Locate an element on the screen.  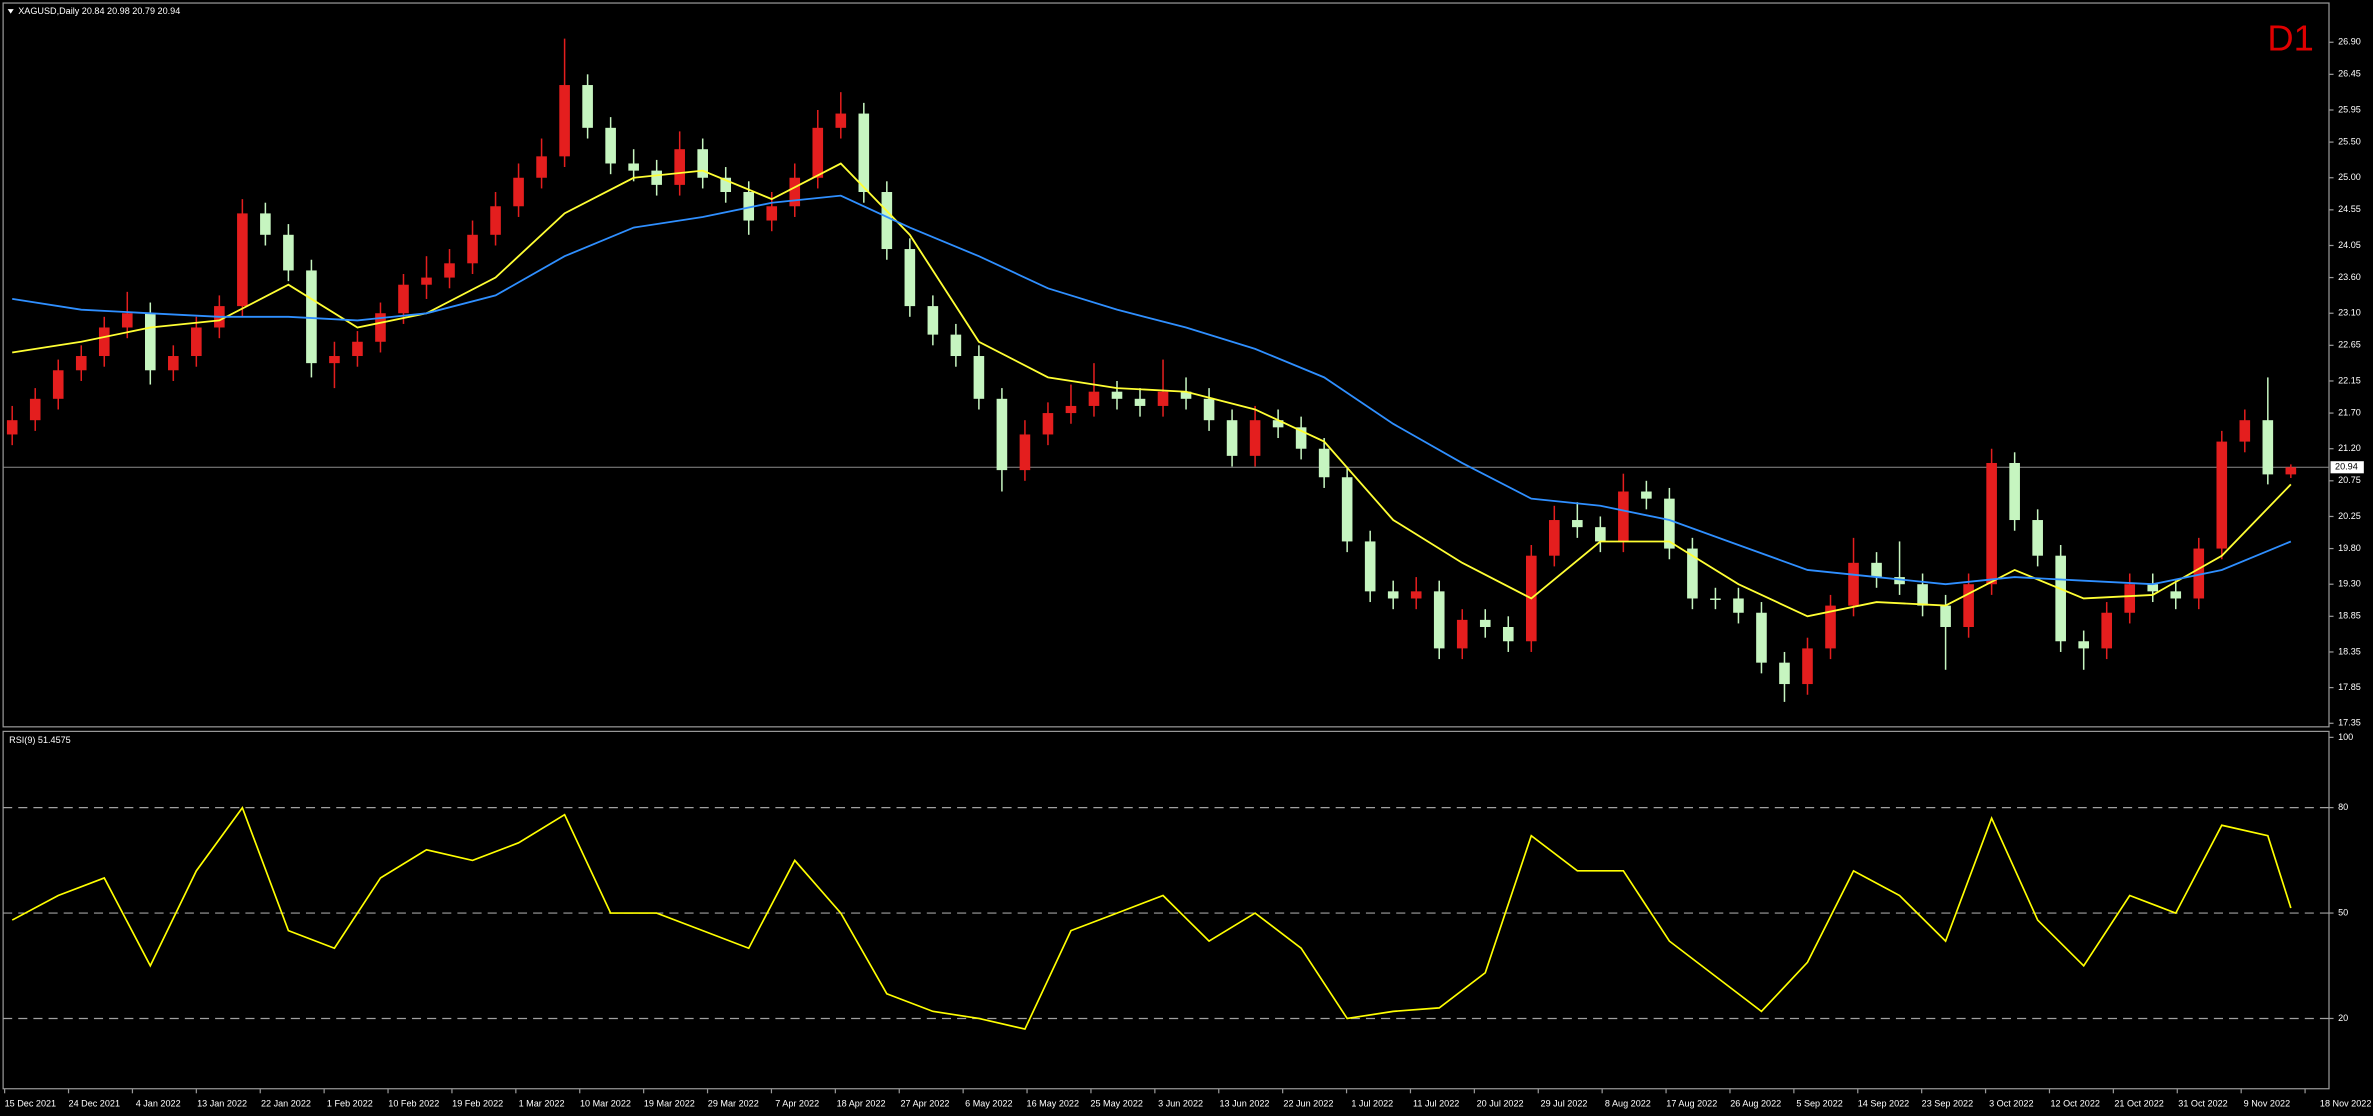
x-tick-label: 19 Mar 2022 is located at coordinates (669, 1103).